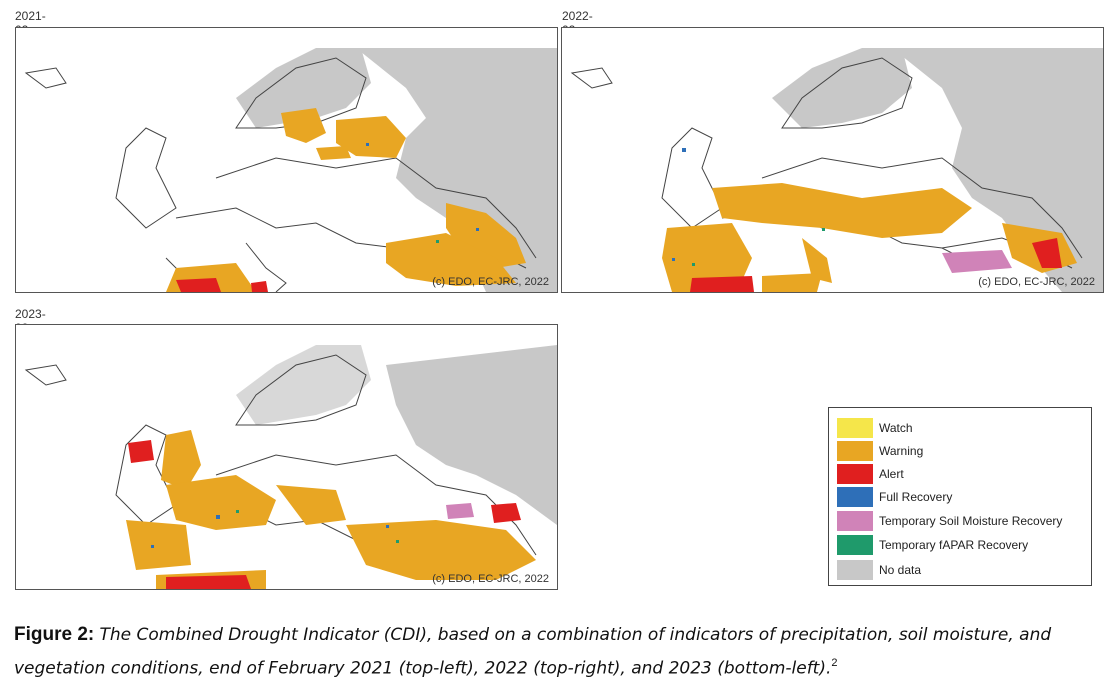 This screenshot has width=1116, height=687. What do you see at coordinates (891, 474) in the screenshot?
I see `legend-label: Alert` at bounding box center [891, 474].